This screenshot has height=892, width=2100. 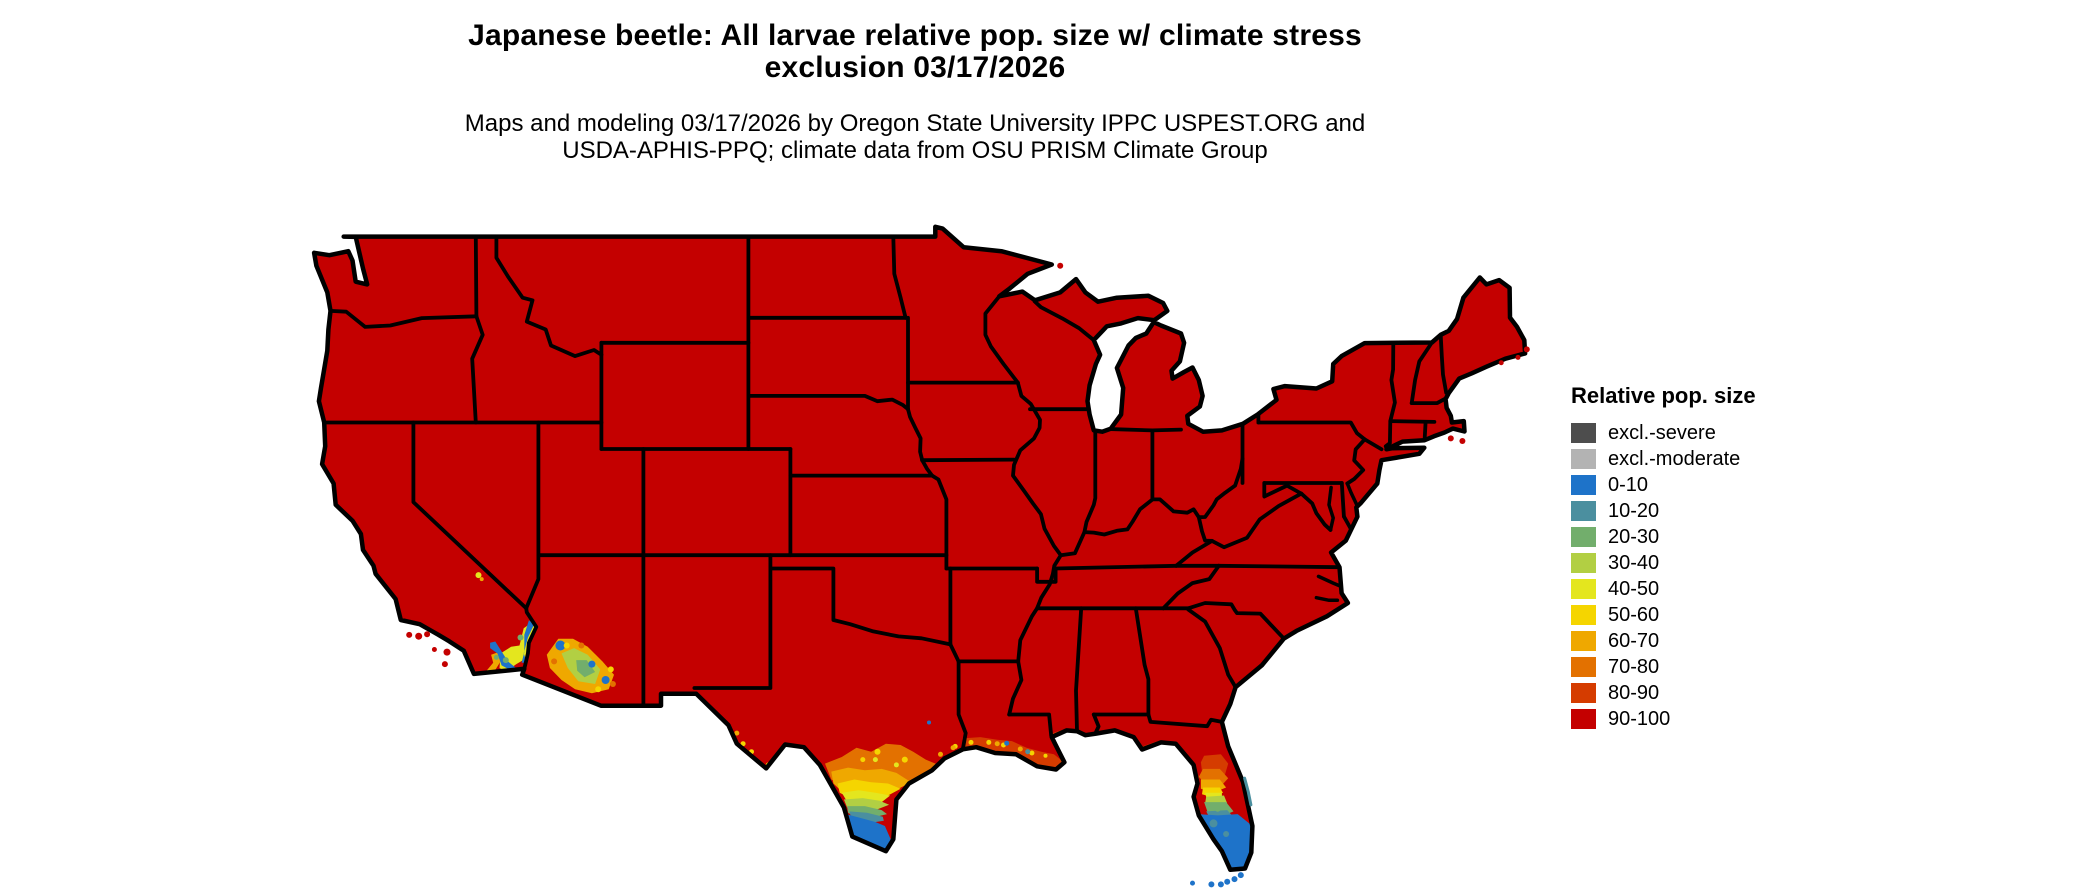 I want to click on legend-item-label: excl.-severe, so click(x=1662, y=433).